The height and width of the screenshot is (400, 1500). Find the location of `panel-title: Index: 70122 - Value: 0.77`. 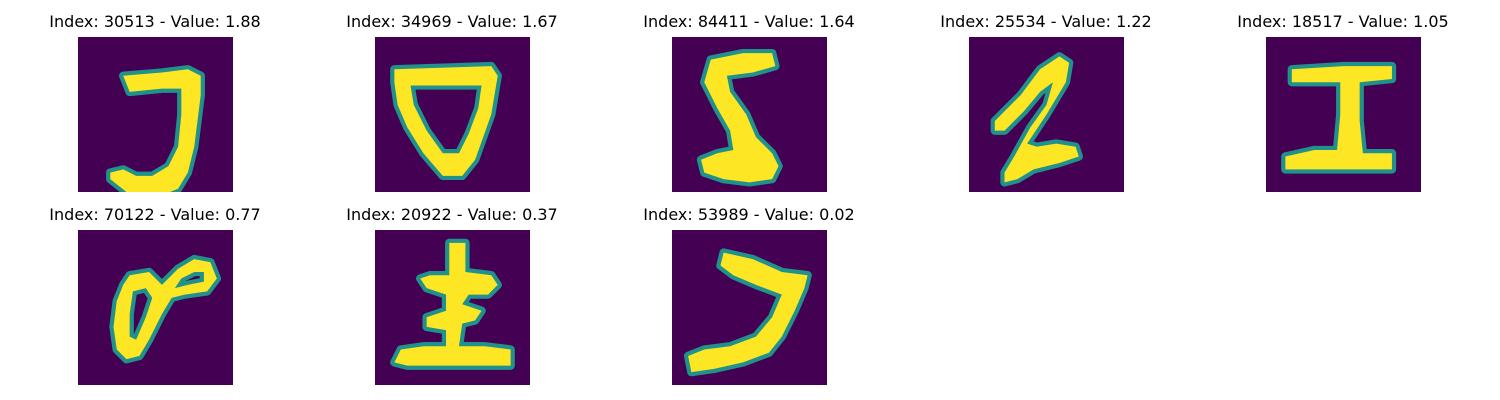

panel-title: Index: 70122 - Value: 0.77 is located at coordinates (155, 215).